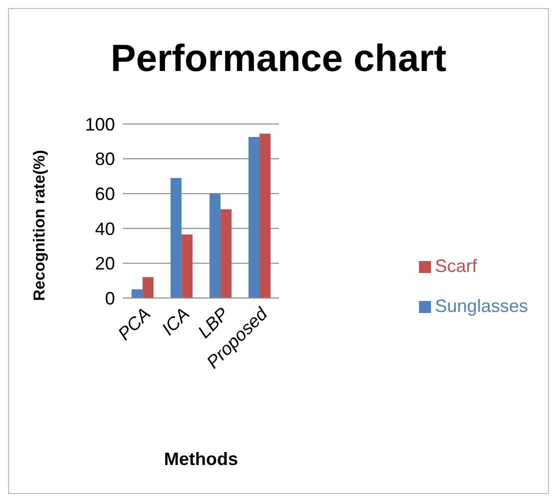 This screenshot has height=502, width=557. Describe the element at coordinates (201, 459) in the screenshot. I see `x-axis-title: Methods` at that location.